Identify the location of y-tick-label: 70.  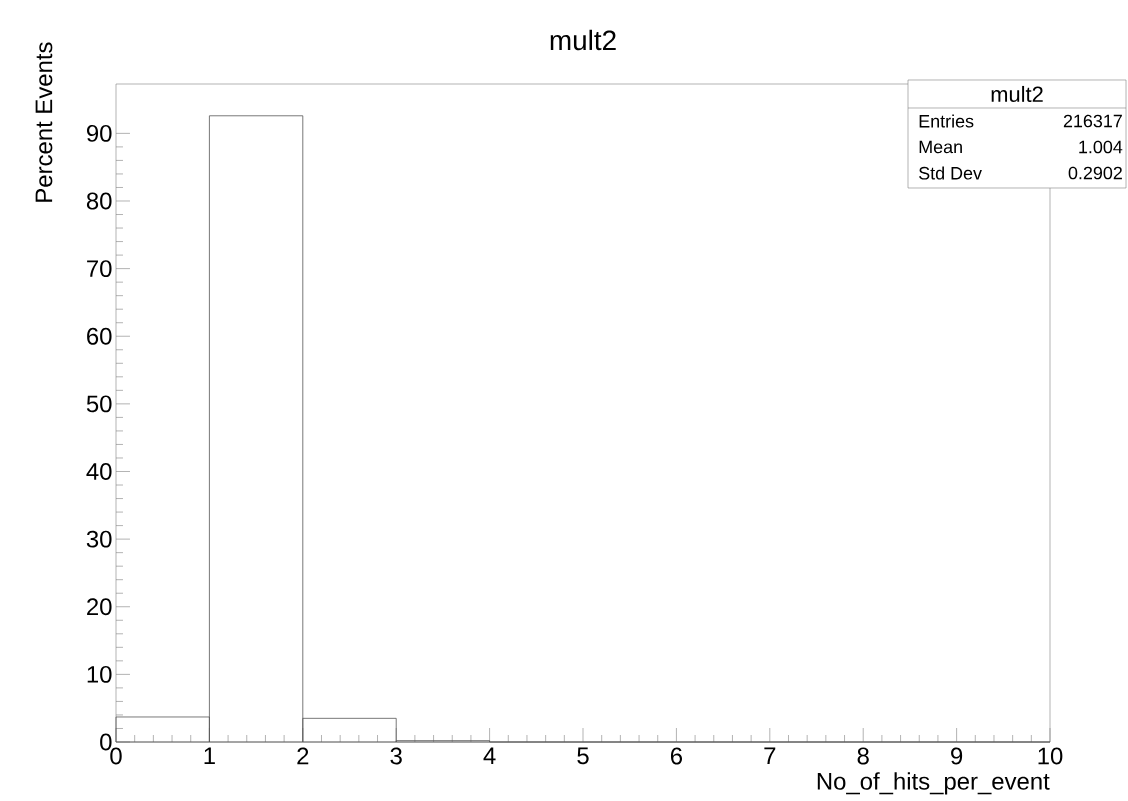
(99, 269).